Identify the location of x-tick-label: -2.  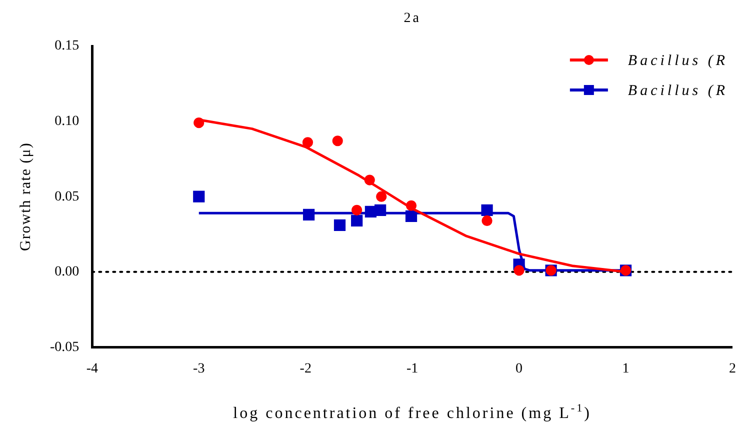
(306, 368).